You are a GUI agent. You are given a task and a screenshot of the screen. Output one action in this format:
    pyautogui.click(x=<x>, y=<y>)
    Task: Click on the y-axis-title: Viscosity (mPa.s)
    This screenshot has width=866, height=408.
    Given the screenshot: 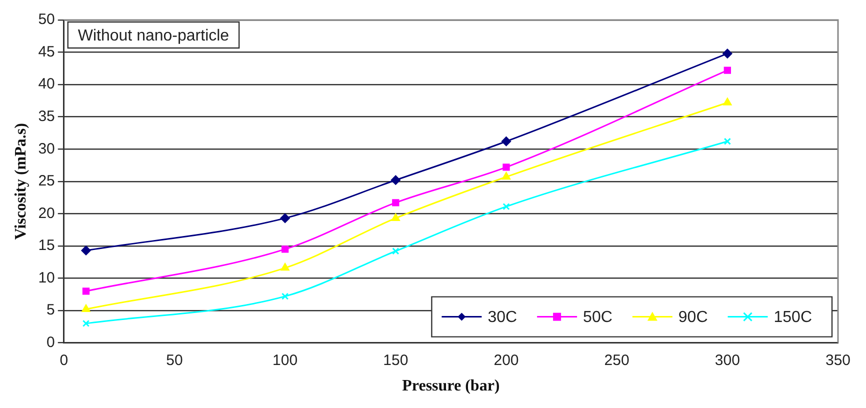 What is the action you would take?
    pyautogui.click(x=21, y=181)
    